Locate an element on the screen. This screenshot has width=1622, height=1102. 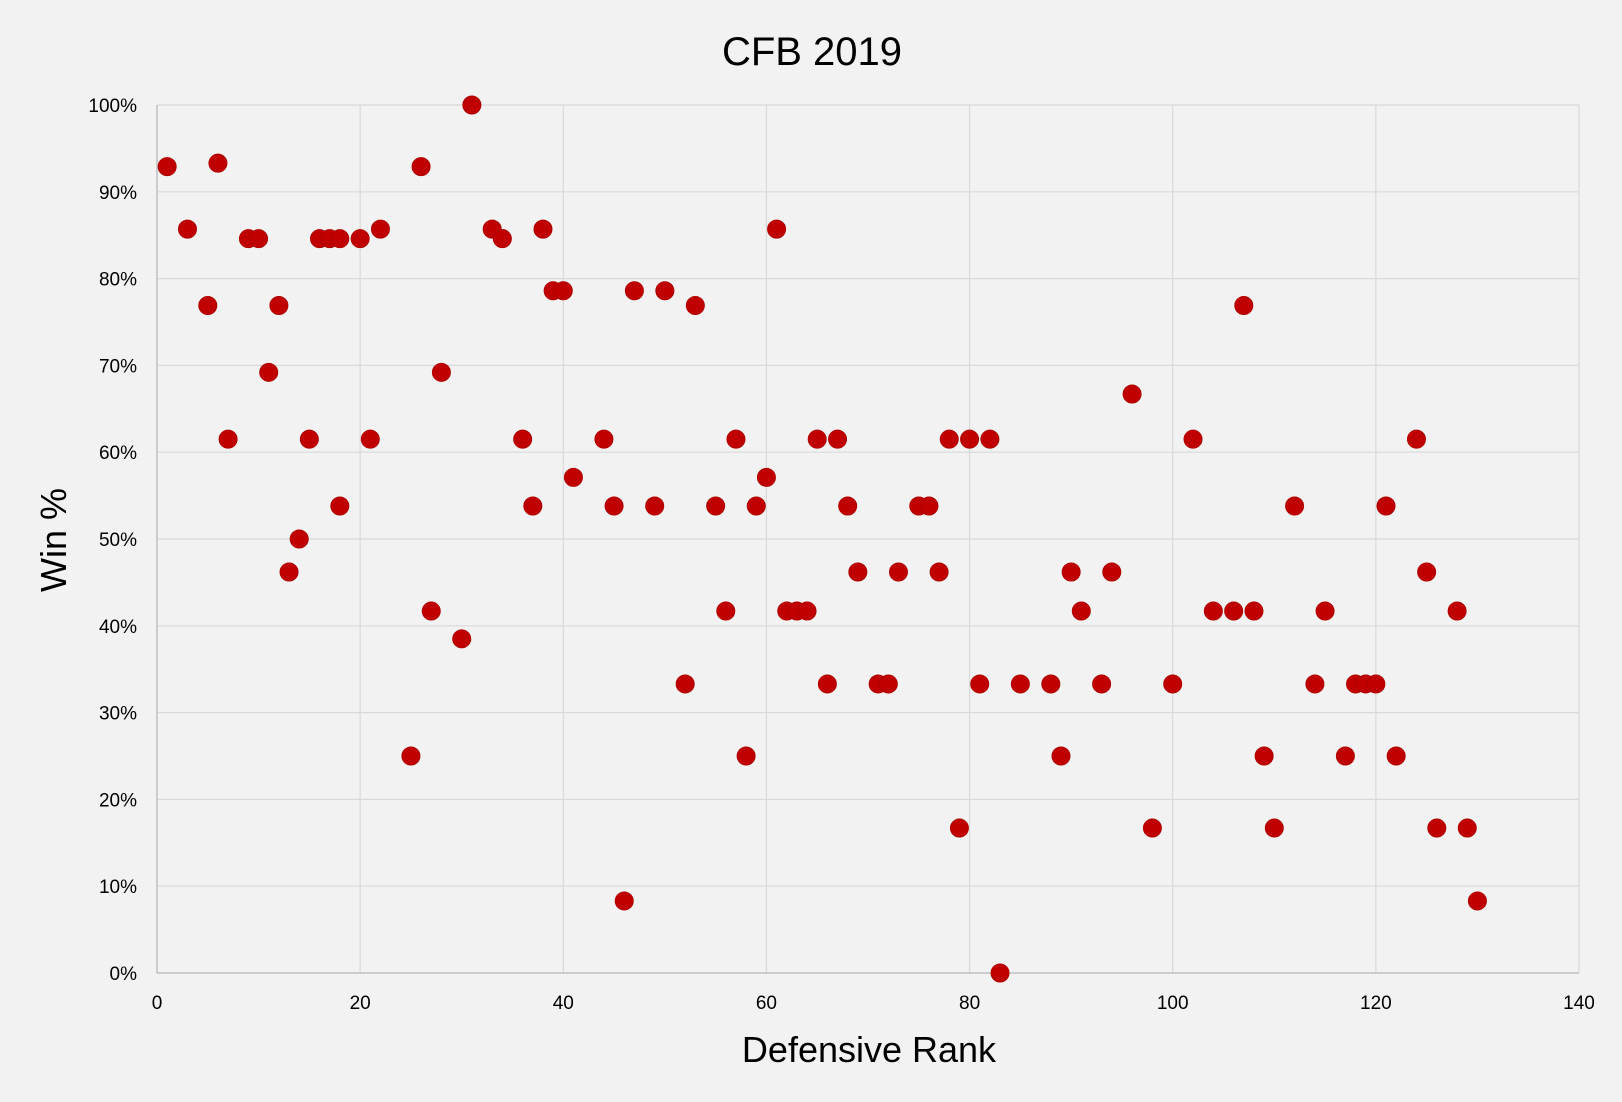
x-tick-label: 0 is located at coordinates (157, 1003).